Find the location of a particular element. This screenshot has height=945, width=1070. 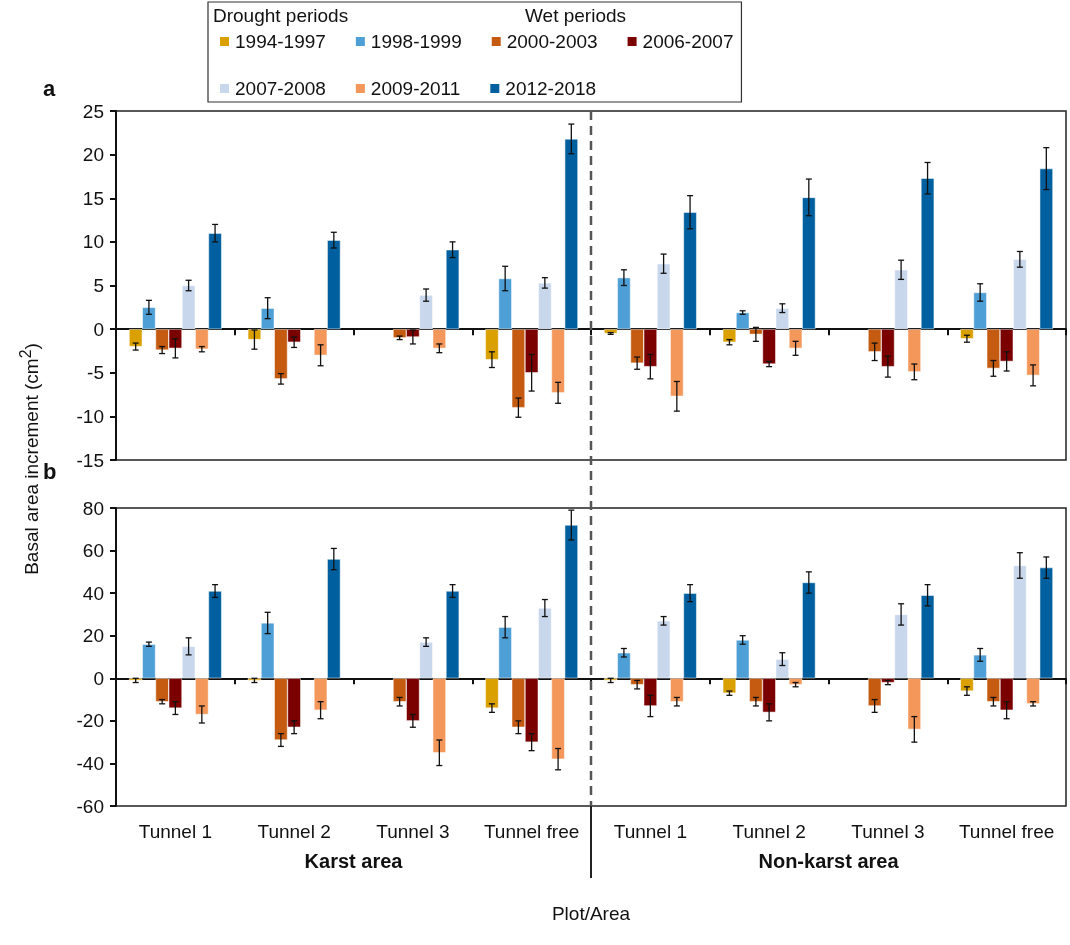

text: Non-karst area is located at coordinates (829, 861).